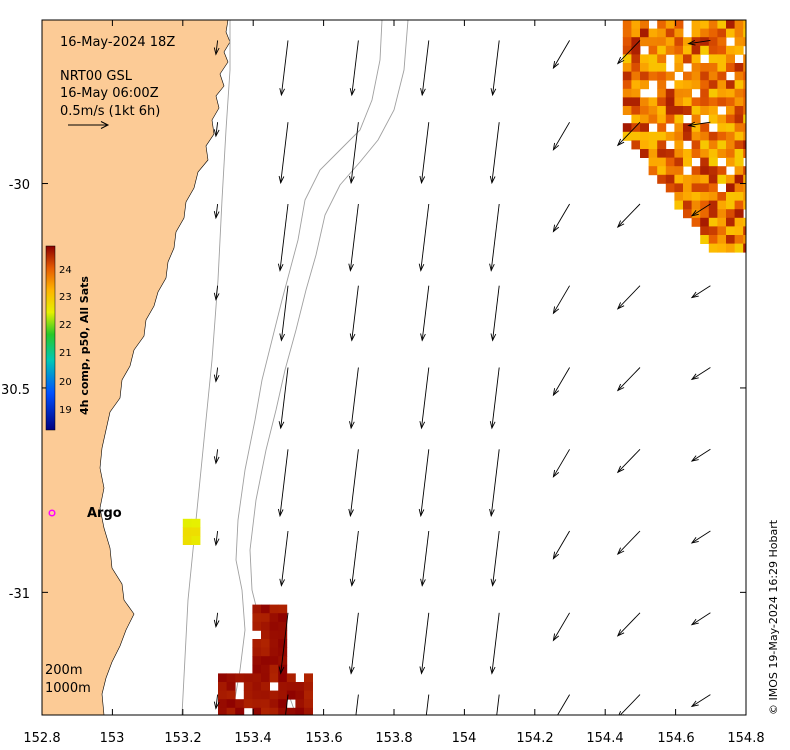  I want to click on contour-legend-1000m: 1000m, so click(68, 688).